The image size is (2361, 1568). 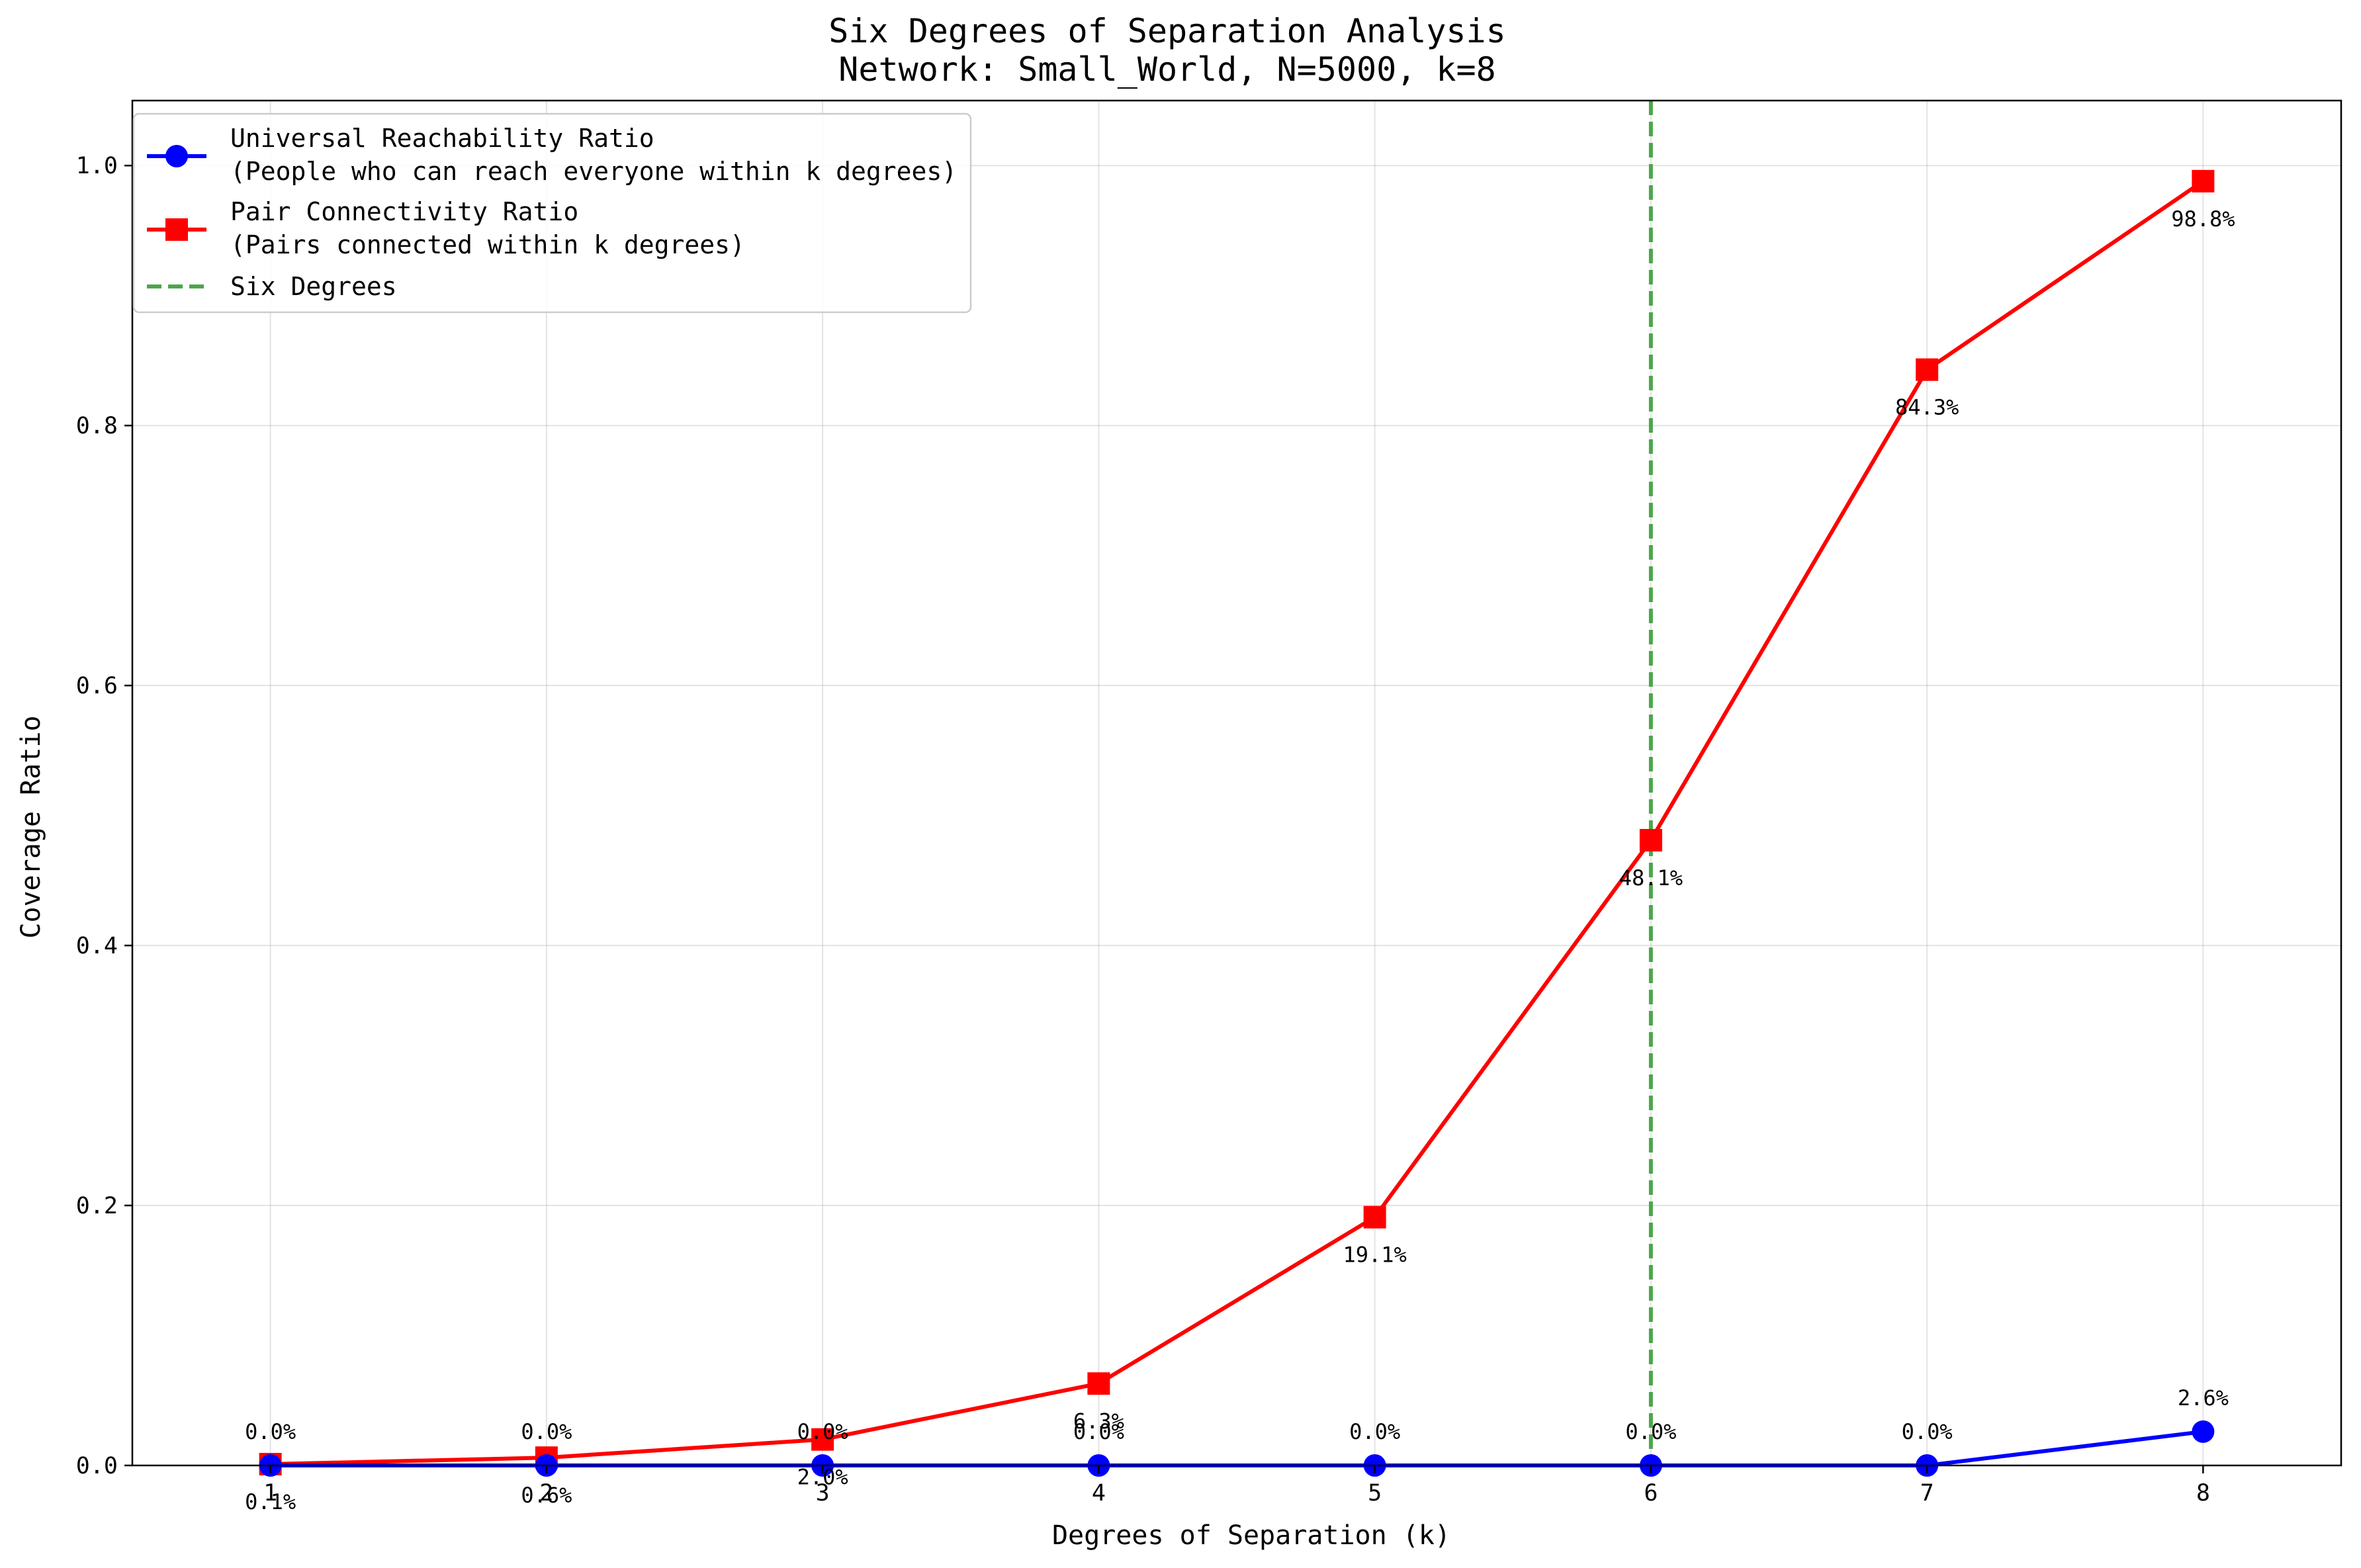 What do you see at coordinates (1236, 1485) in the screenshot?
I see `x-axis: 1 2 3 4 5 6 7 8` at bounding box center [1236, 1485].